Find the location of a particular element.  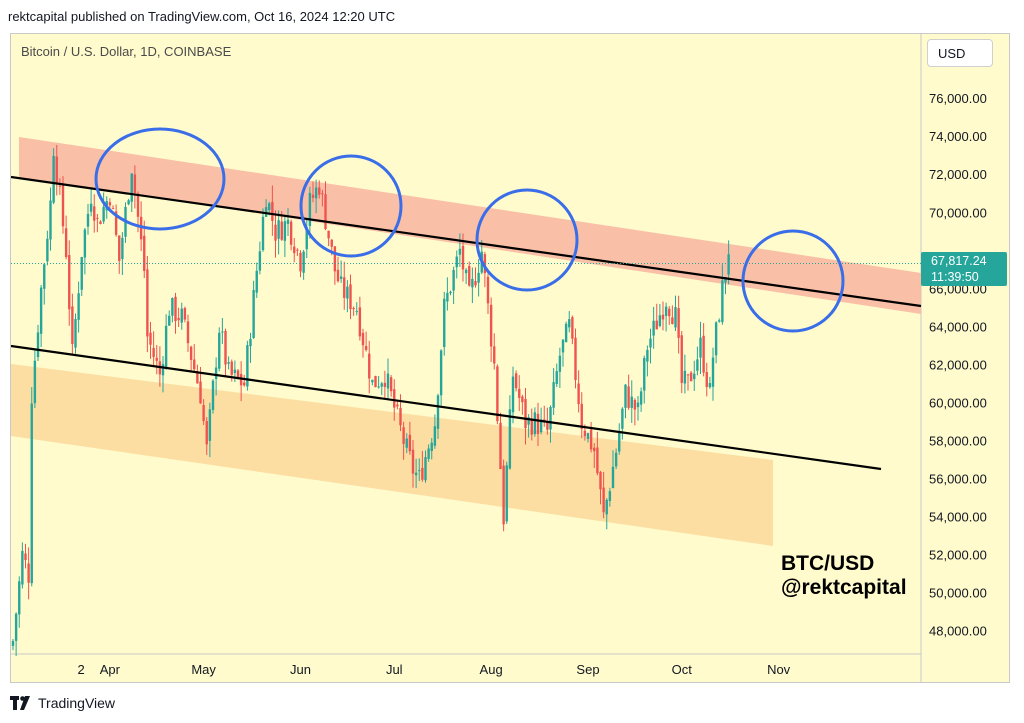

chart-watermark: BTC/USD @rektcapital is located at coordinates (844, 576).